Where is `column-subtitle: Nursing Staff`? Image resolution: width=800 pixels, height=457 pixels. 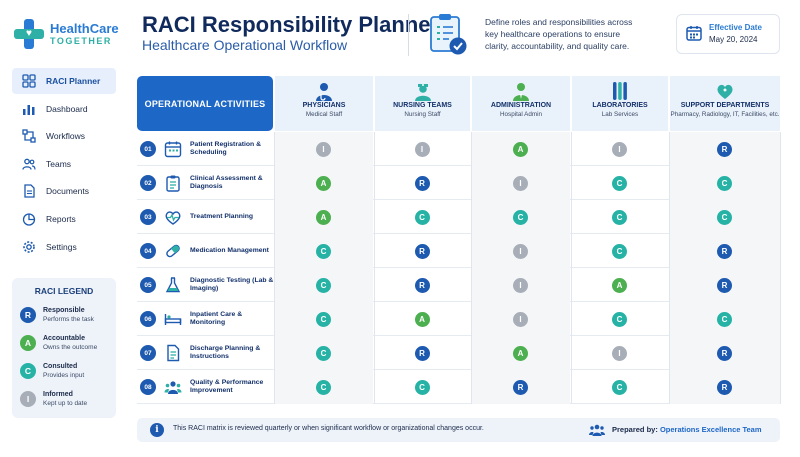
column-subtitle: Nursing Staff is located at coordinates (422, 114).